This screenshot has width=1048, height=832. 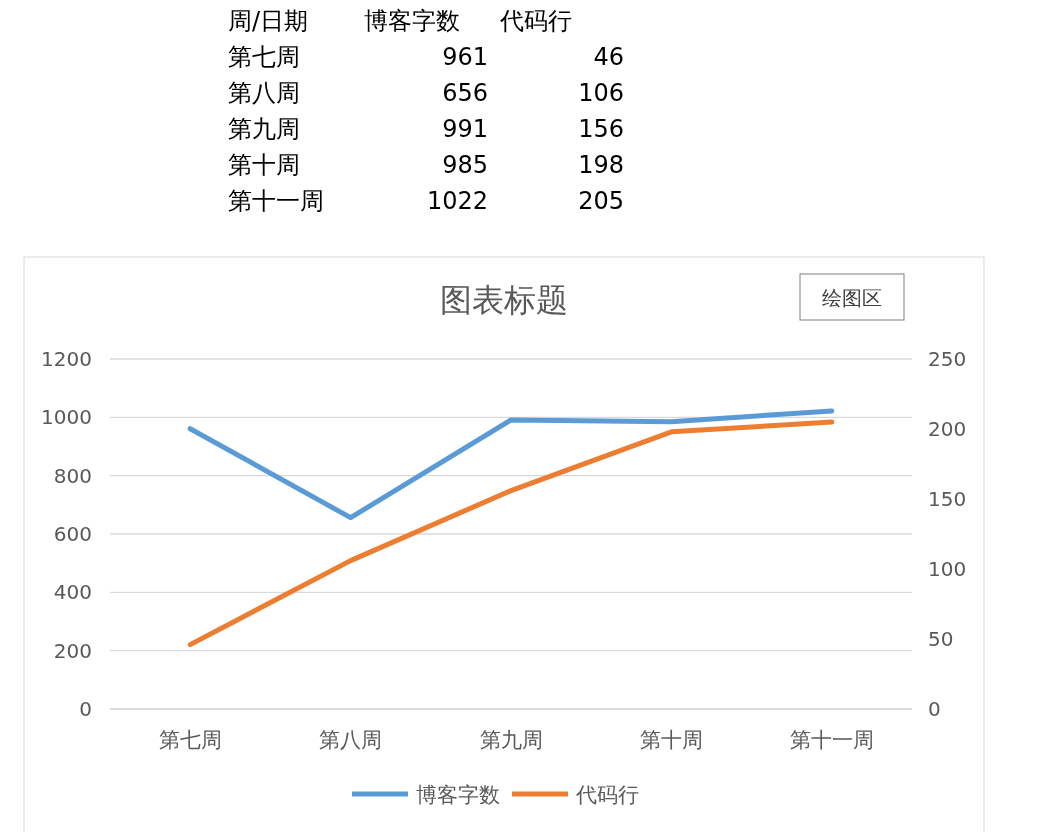 What do you see at coordinates (66, 359) in the screenshot?
I see `y-tick-label: 1200` at bounding box center [66, 359].